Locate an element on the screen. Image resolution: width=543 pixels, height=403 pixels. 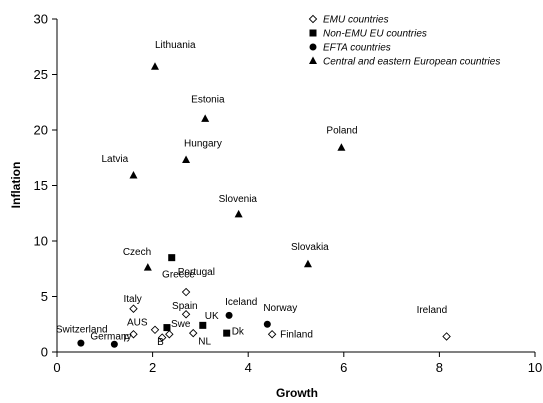
point-label: Poland is located at coordinates (341, 130).